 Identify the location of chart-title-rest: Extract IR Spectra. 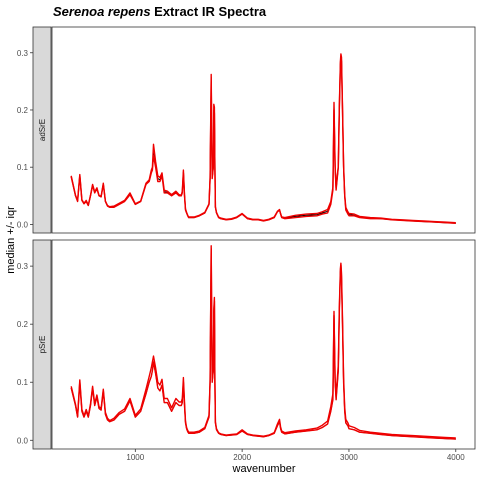
(209, 11).